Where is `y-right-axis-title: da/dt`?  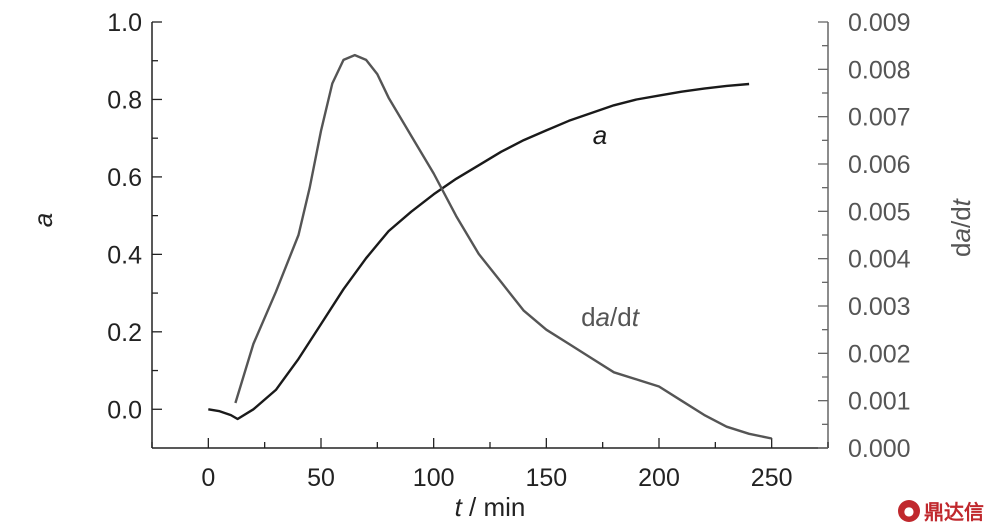 y-right-axis-title: da/dt is located at coordinates (961, 227).